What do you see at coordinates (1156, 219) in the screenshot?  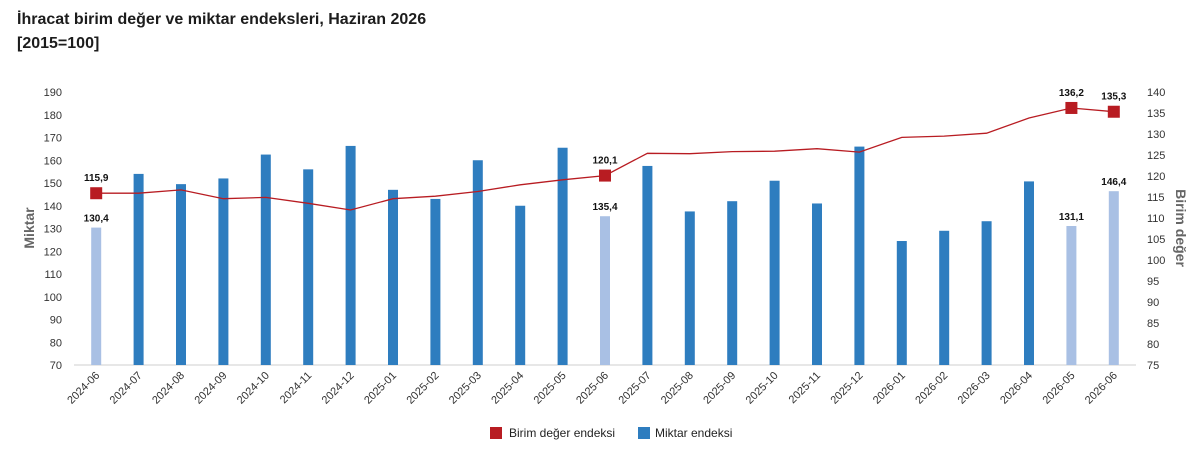 I see `right-tick-label: 110` at bounding box center [1156, 219].